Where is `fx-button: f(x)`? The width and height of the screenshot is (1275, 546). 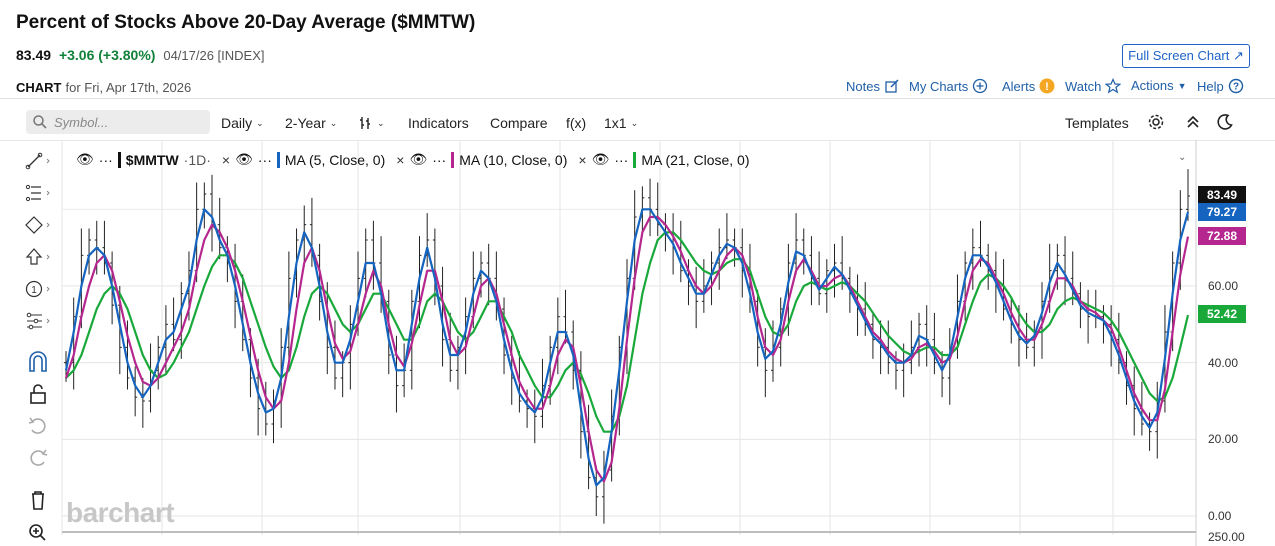
fx-button: f(x) is located at coordinates (576, 123).